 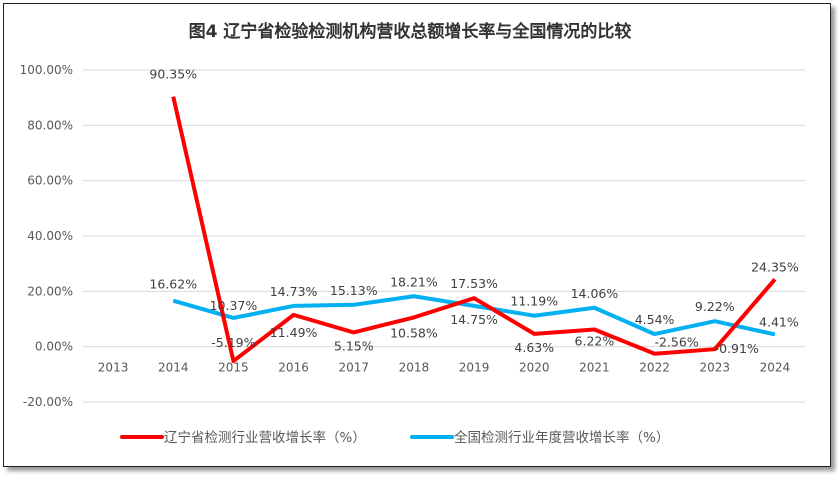 I want to click on x-tick-label: 2014, so click(x=173, y=368).